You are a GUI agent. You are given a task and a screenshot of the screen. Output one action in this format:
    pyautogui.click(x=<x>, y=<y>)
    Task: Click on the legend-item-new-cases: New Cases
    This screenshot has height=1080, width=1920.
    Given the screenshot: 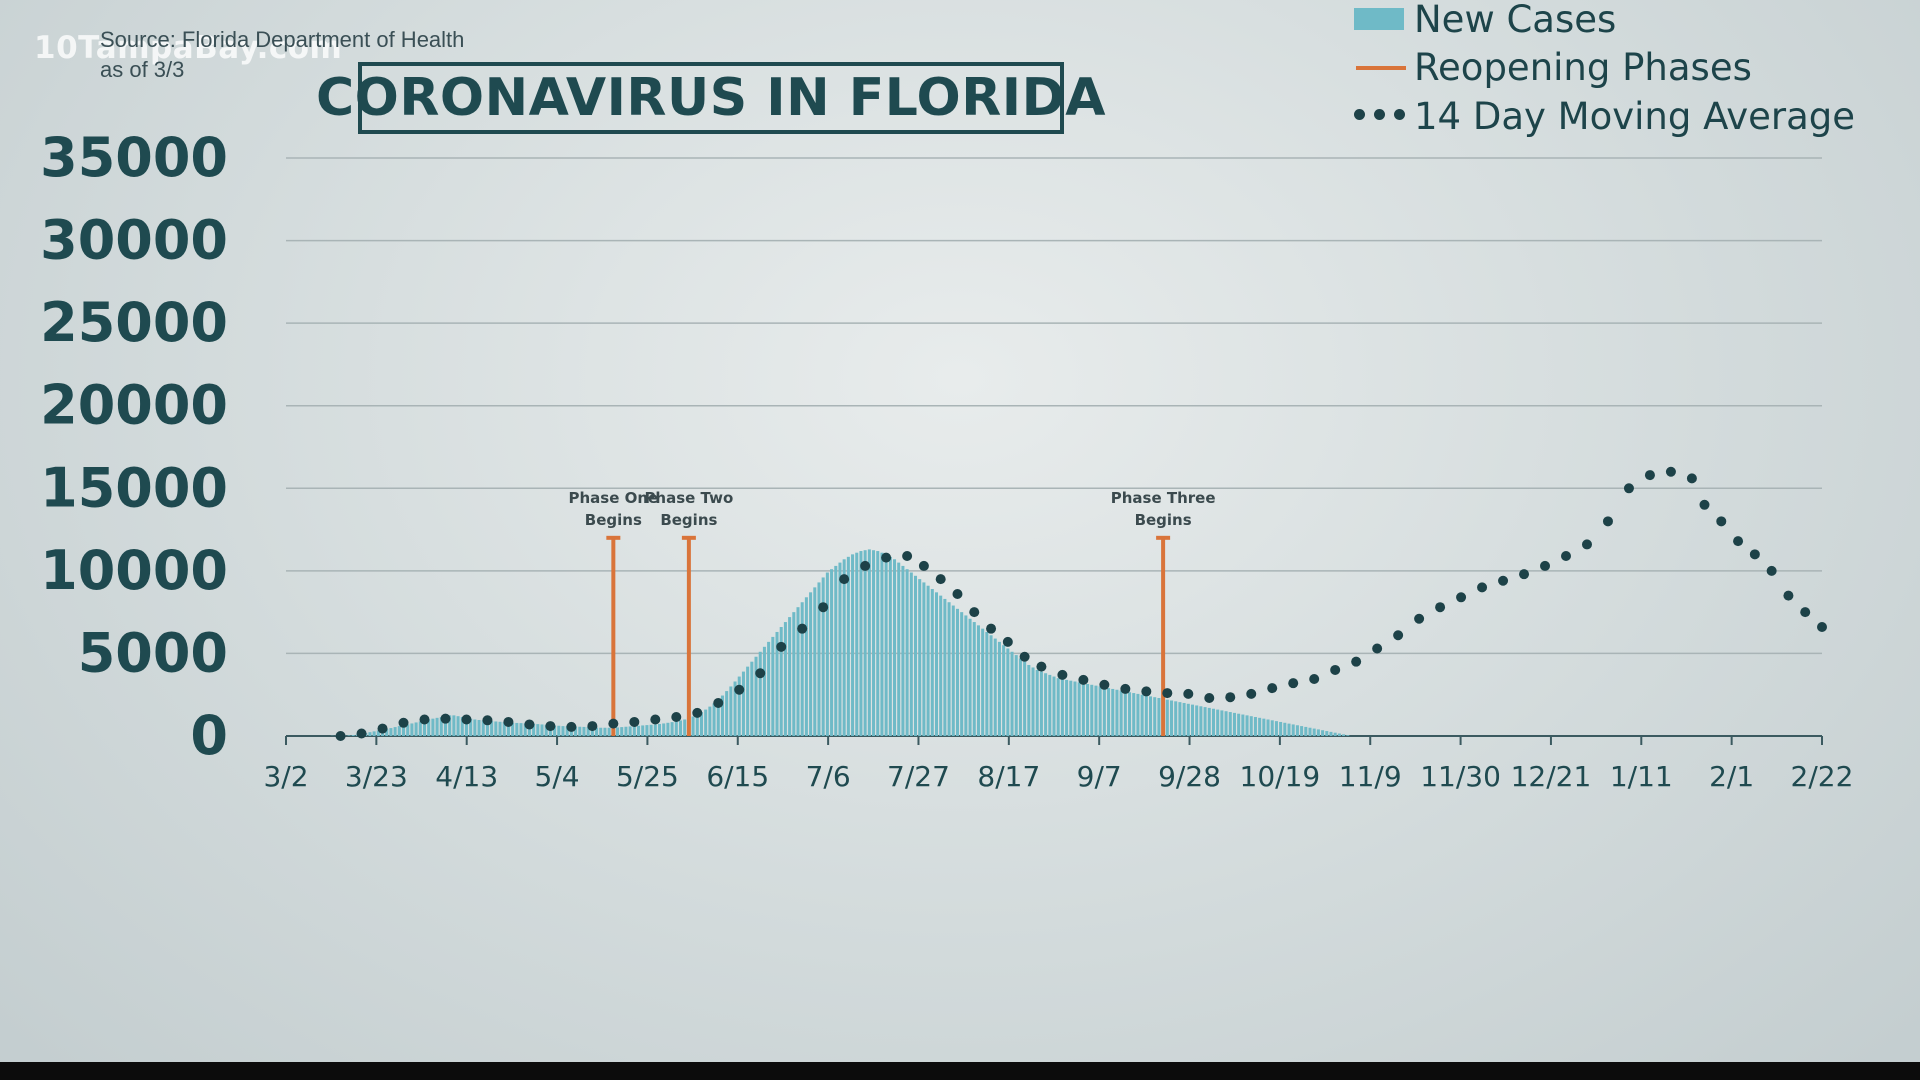 What is the action you would take?
    pyautogui.click(x=1614, y=20)
    